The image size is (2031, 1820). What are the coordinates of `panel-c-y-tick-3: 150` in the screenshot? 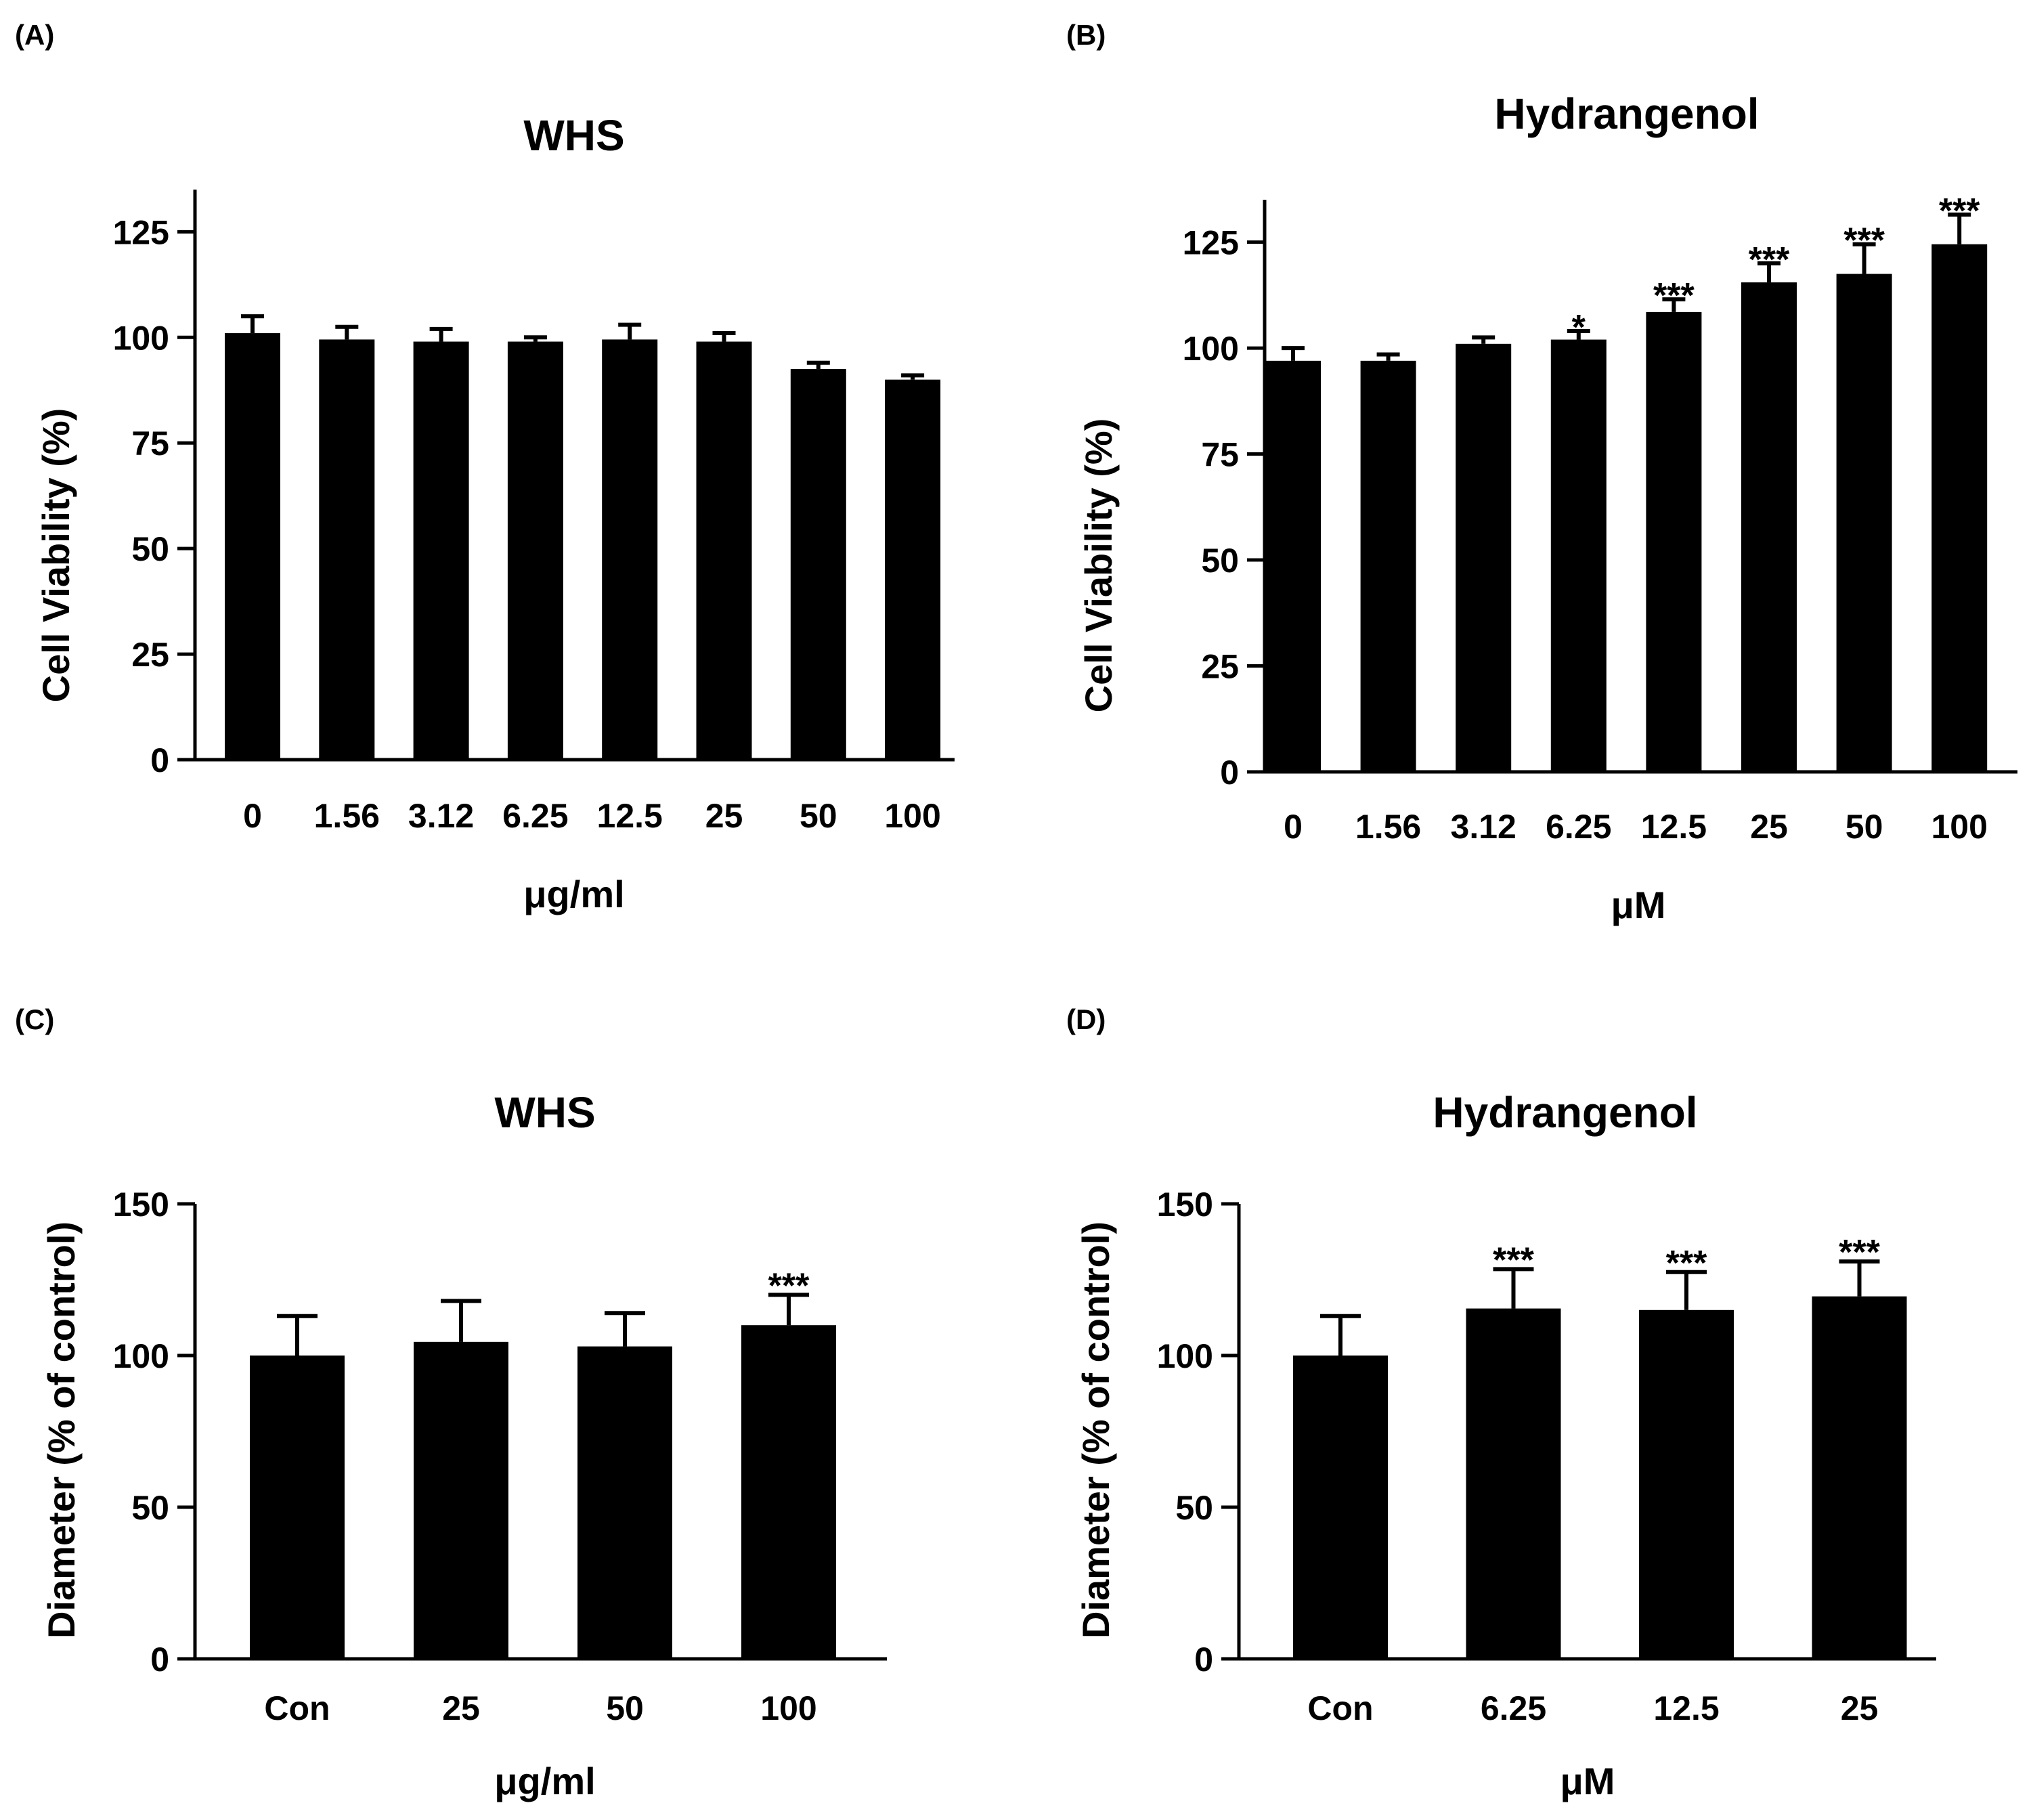 It's located at (141, 1204).